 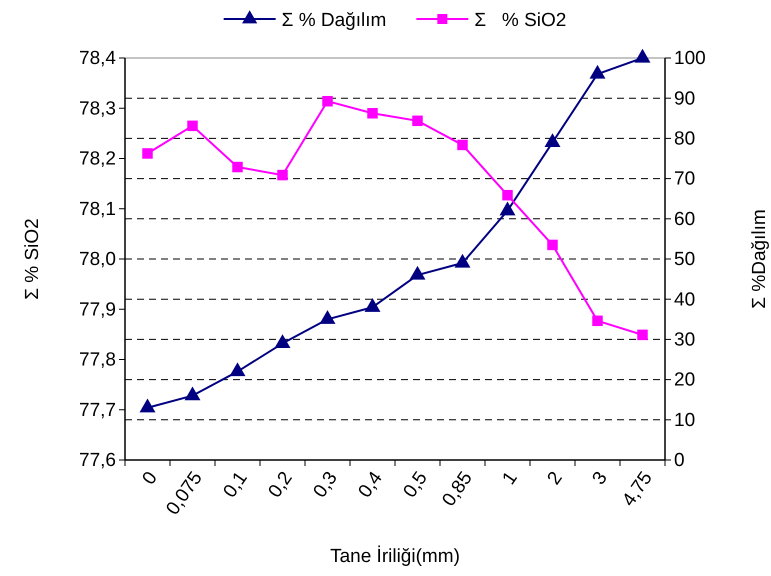 What do you see at coordinates (235, 485) in the screenshot?
I see `x-tick-label: 0,1` at bounding box center [235, 485].